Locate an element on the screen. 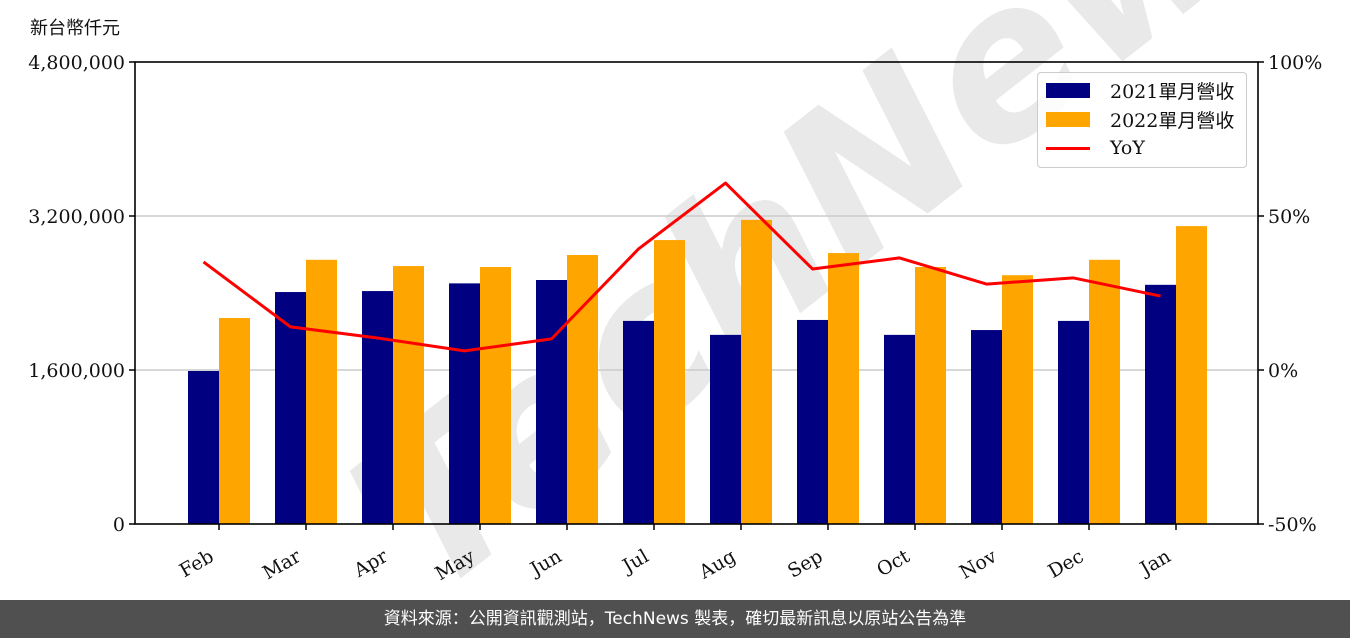 This screenshot has width=1350, height=638. x-tick-label: Apr is located at coordinates (370, 563).